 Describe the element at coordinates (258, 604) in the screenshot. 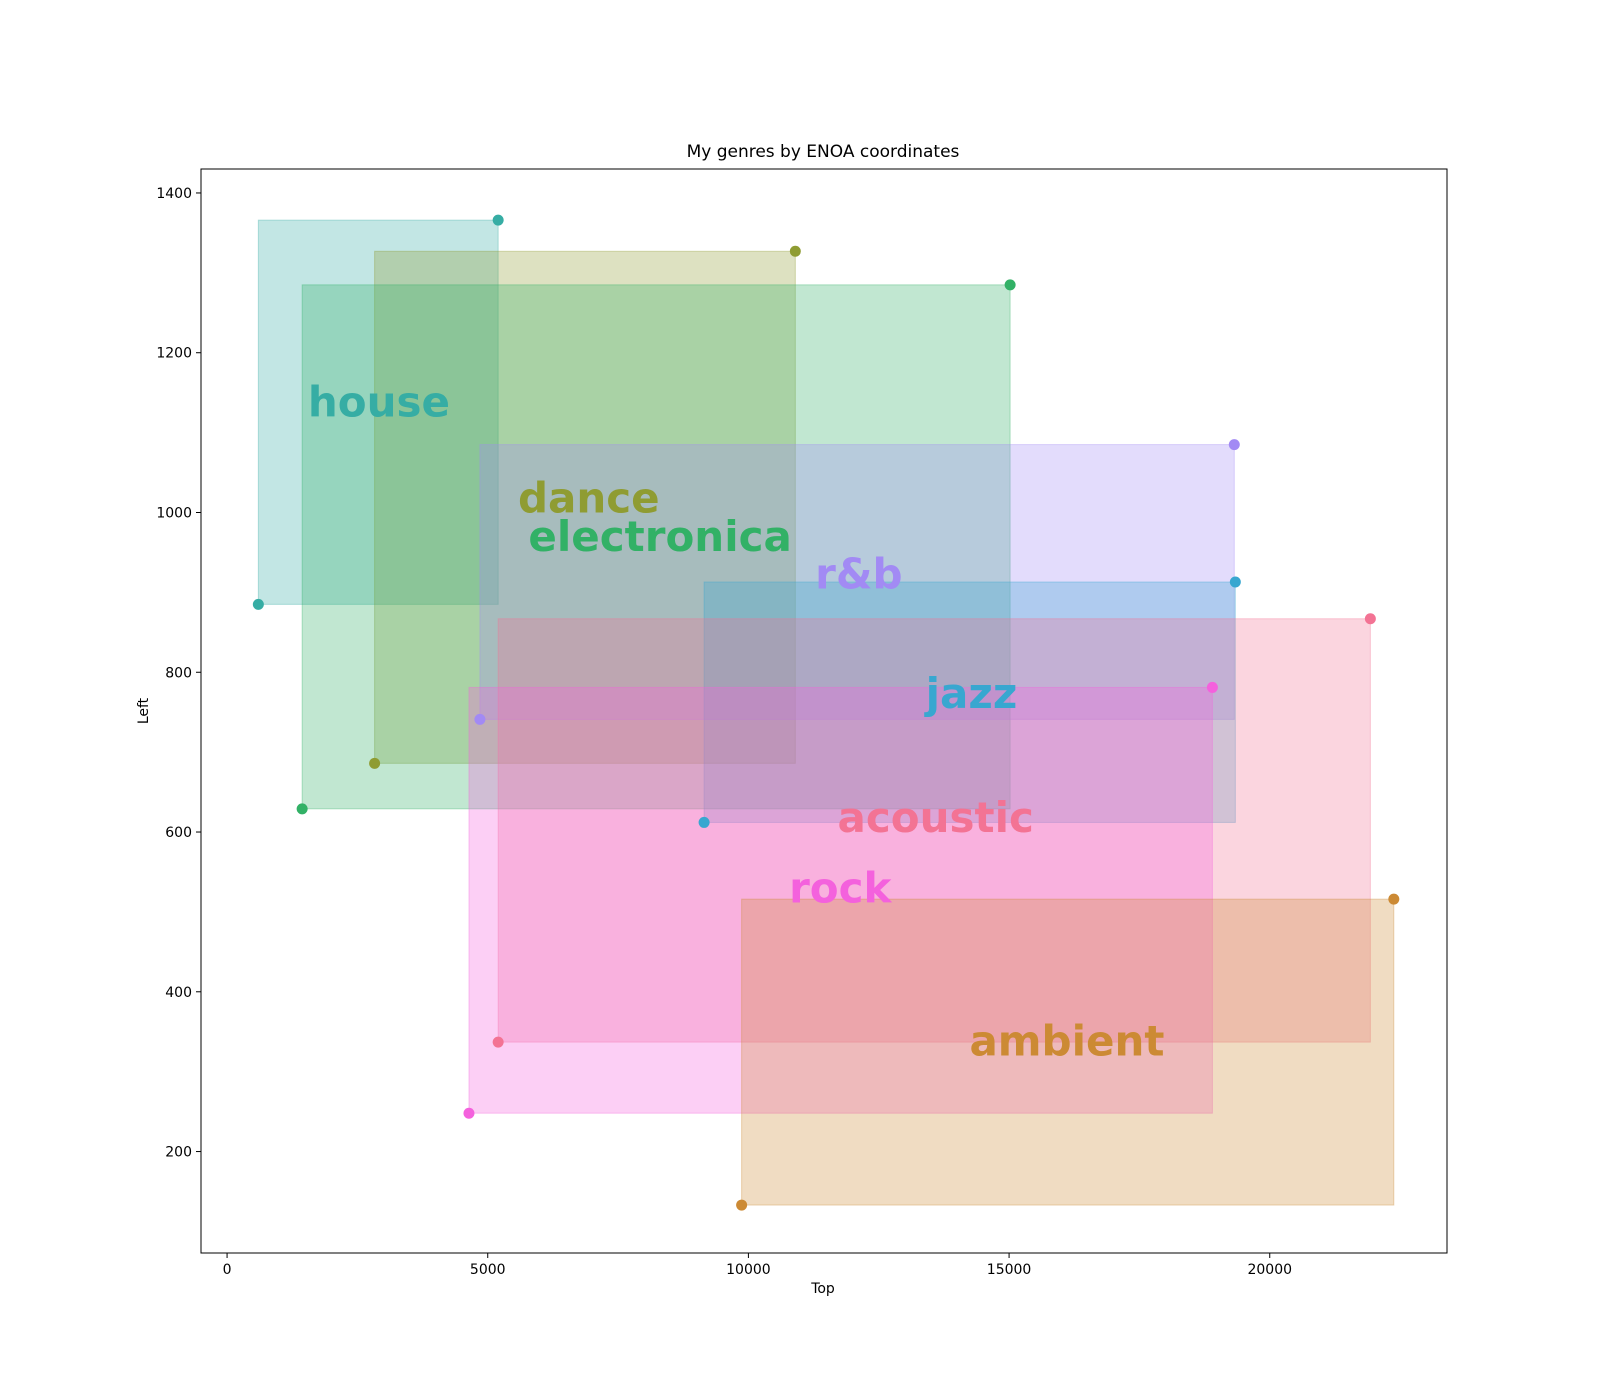

I see `point-house-start` at that location.